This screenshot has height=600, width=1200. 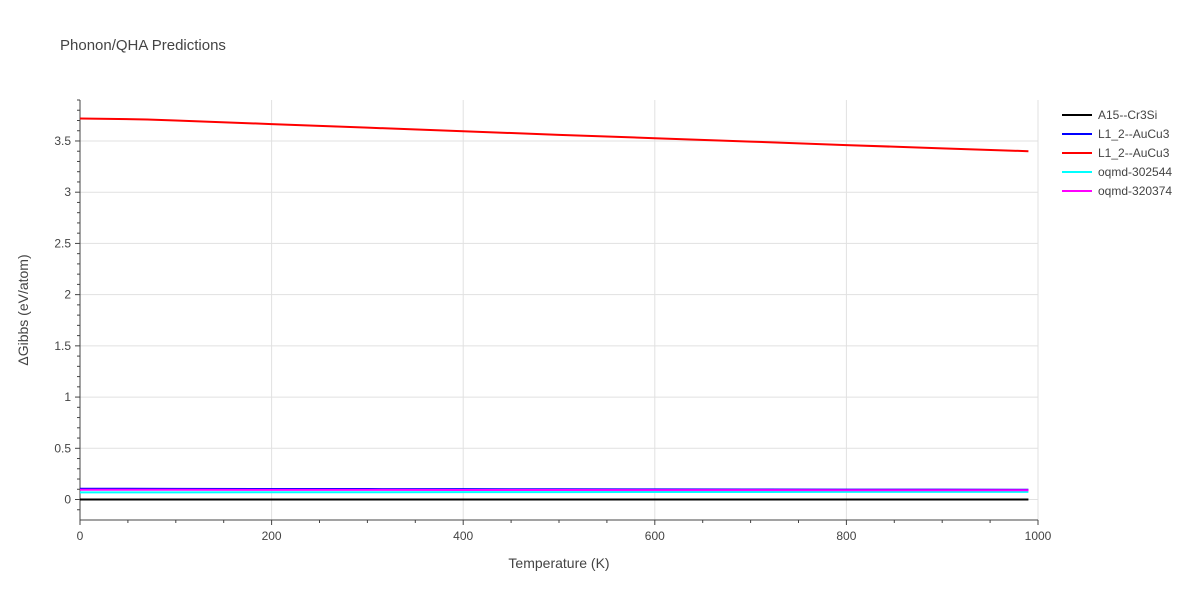 What do you see at coordinates (62, 346) in the screenshot?
I see `y-tick-label: 1.5` at bounding box center [62, 346].